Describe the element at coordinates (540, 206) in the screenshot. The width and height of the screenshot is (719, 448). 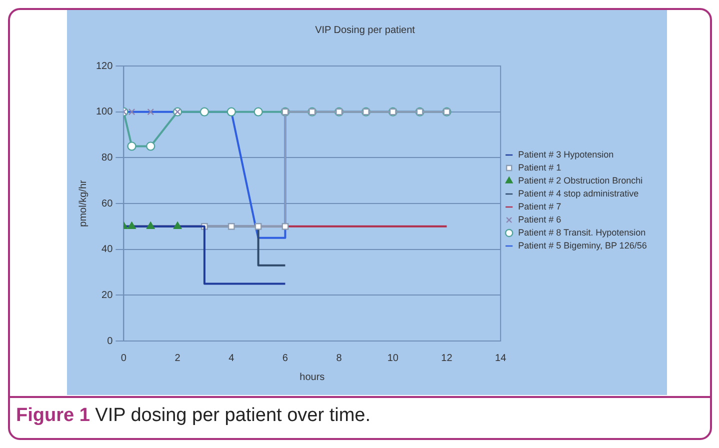
I see `legend-label: Patient # 7` at that location.